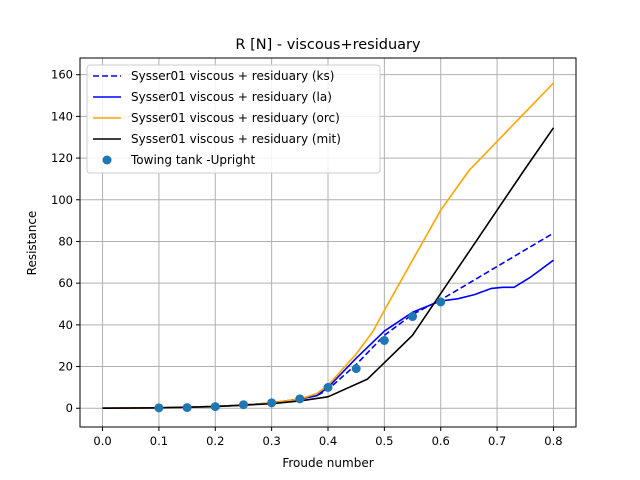 Image resolution: width=640 pixels, height=480 pixels. Describe the element at coordinates (384, 441) in the screenshot. I see `x-tick-label: 0.5` at that location.